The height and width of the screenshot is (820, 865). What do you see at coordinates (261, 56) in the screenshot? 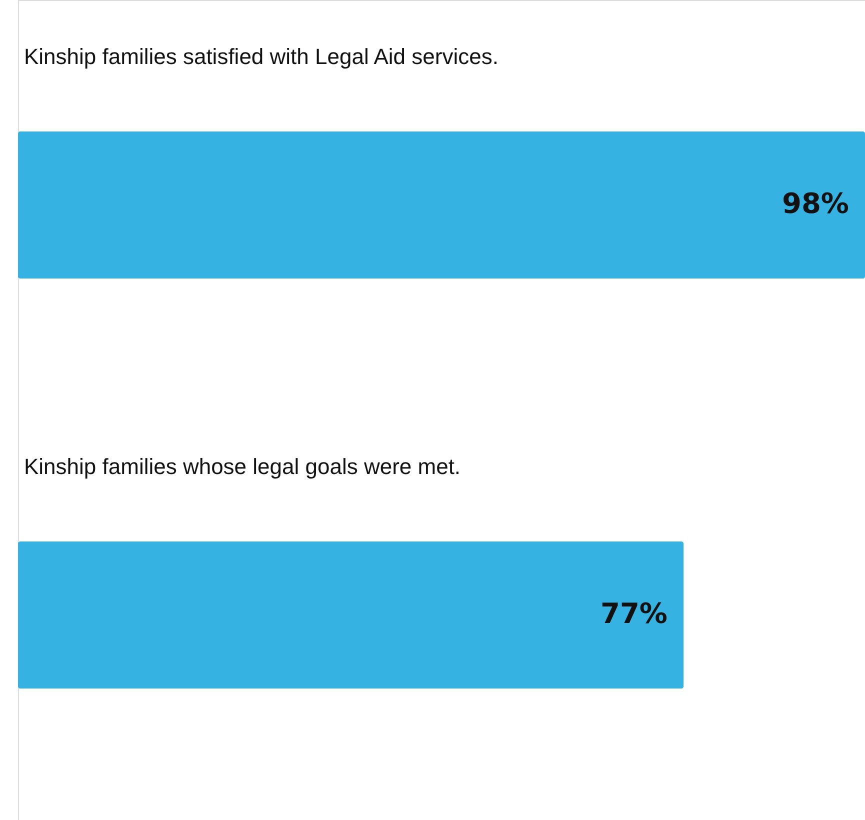
I see `y-tick-label: Kinship families satisfied with Legal Aid services.` at bounding box center [261, 56].